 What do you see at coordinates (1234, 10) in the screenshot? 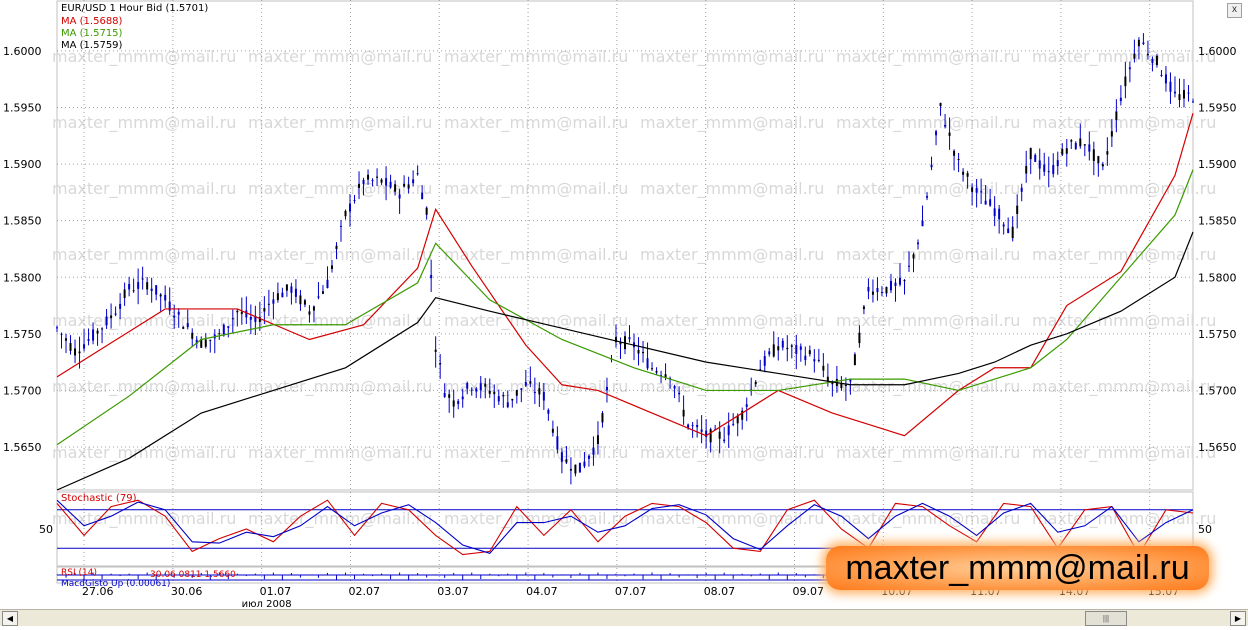
I see `close-chart-button: x` at bounding box center [1234, 10].